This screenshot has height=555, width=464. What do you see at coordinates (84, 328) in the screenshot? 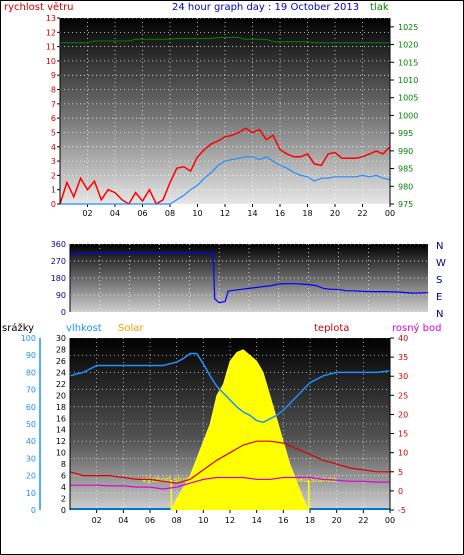
I see `humidity-label: vlhkost` at bounding box center [84, 328].